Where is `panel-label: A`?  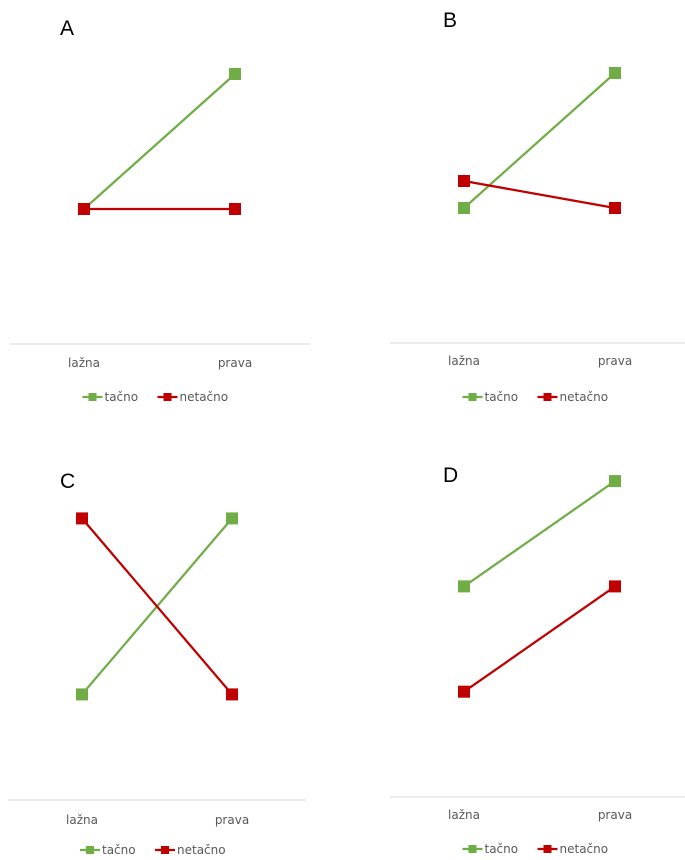 panel-label: A is located at coordinates (67, 28).